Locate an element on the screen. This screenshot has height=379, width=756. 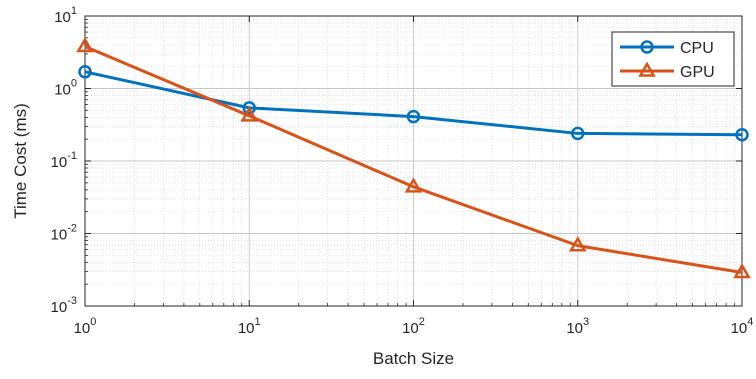
x-tick-label: 10³ is located at coordinates (577, 326).